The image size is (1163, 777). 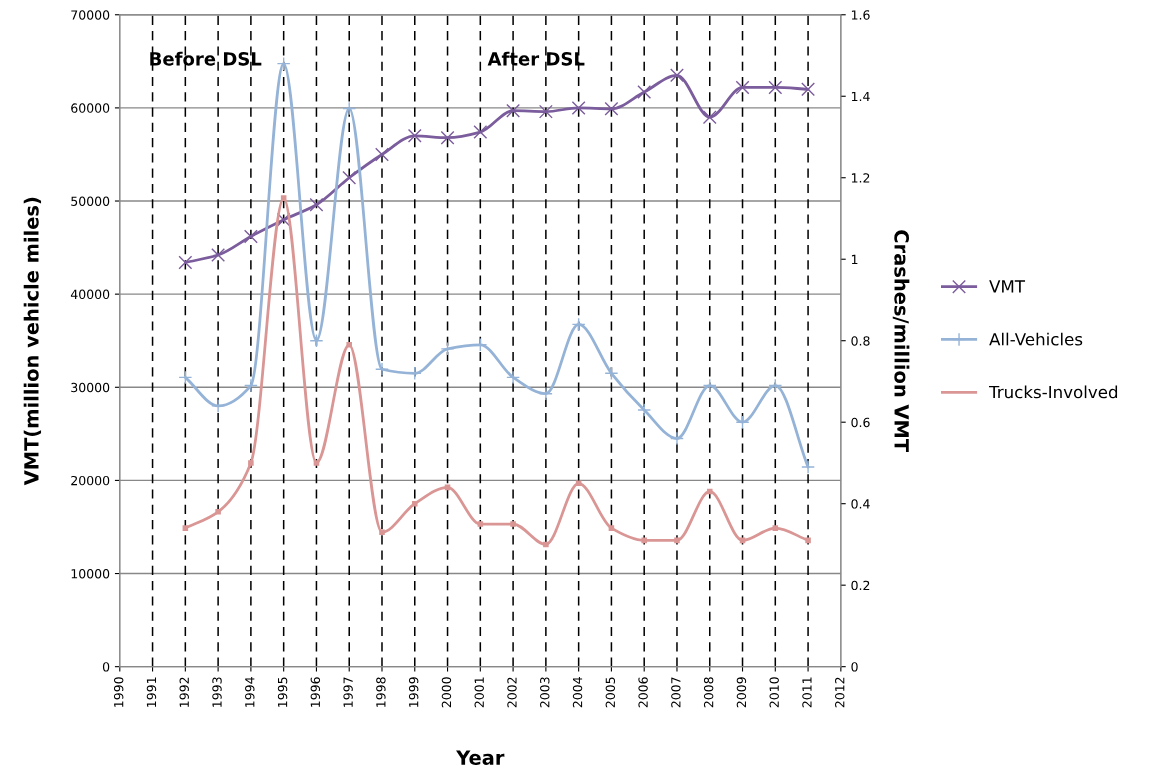 I want to click on x-tick-label: 2001, so click(x=479, y=692).